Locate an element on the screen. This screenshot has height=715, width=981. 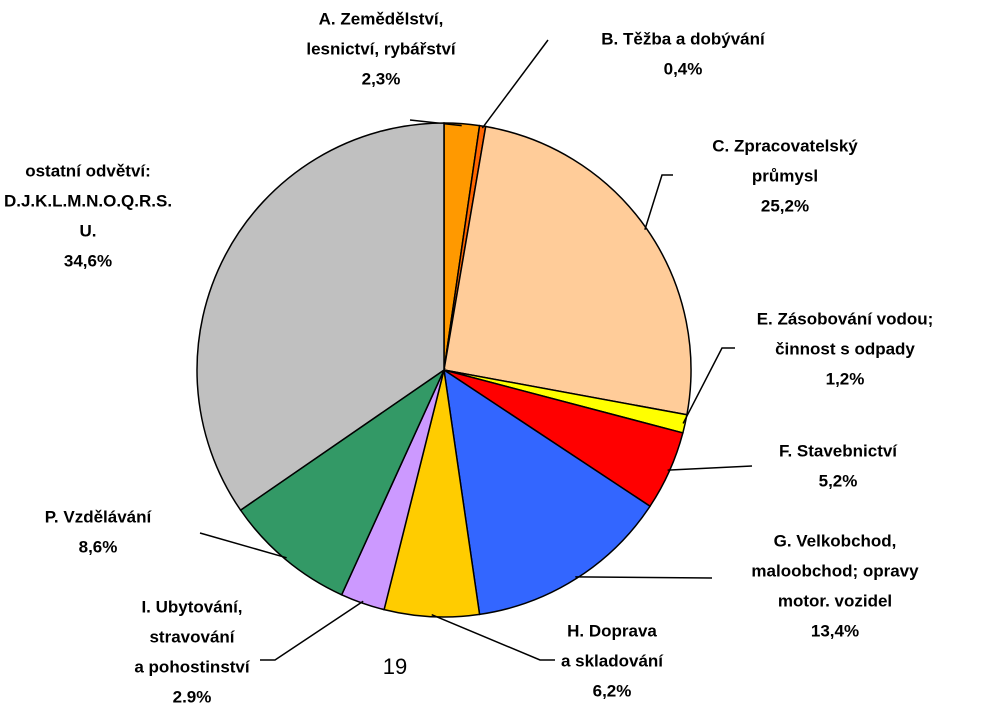
value-label: 2,3% is located at coordinates (381, 78).